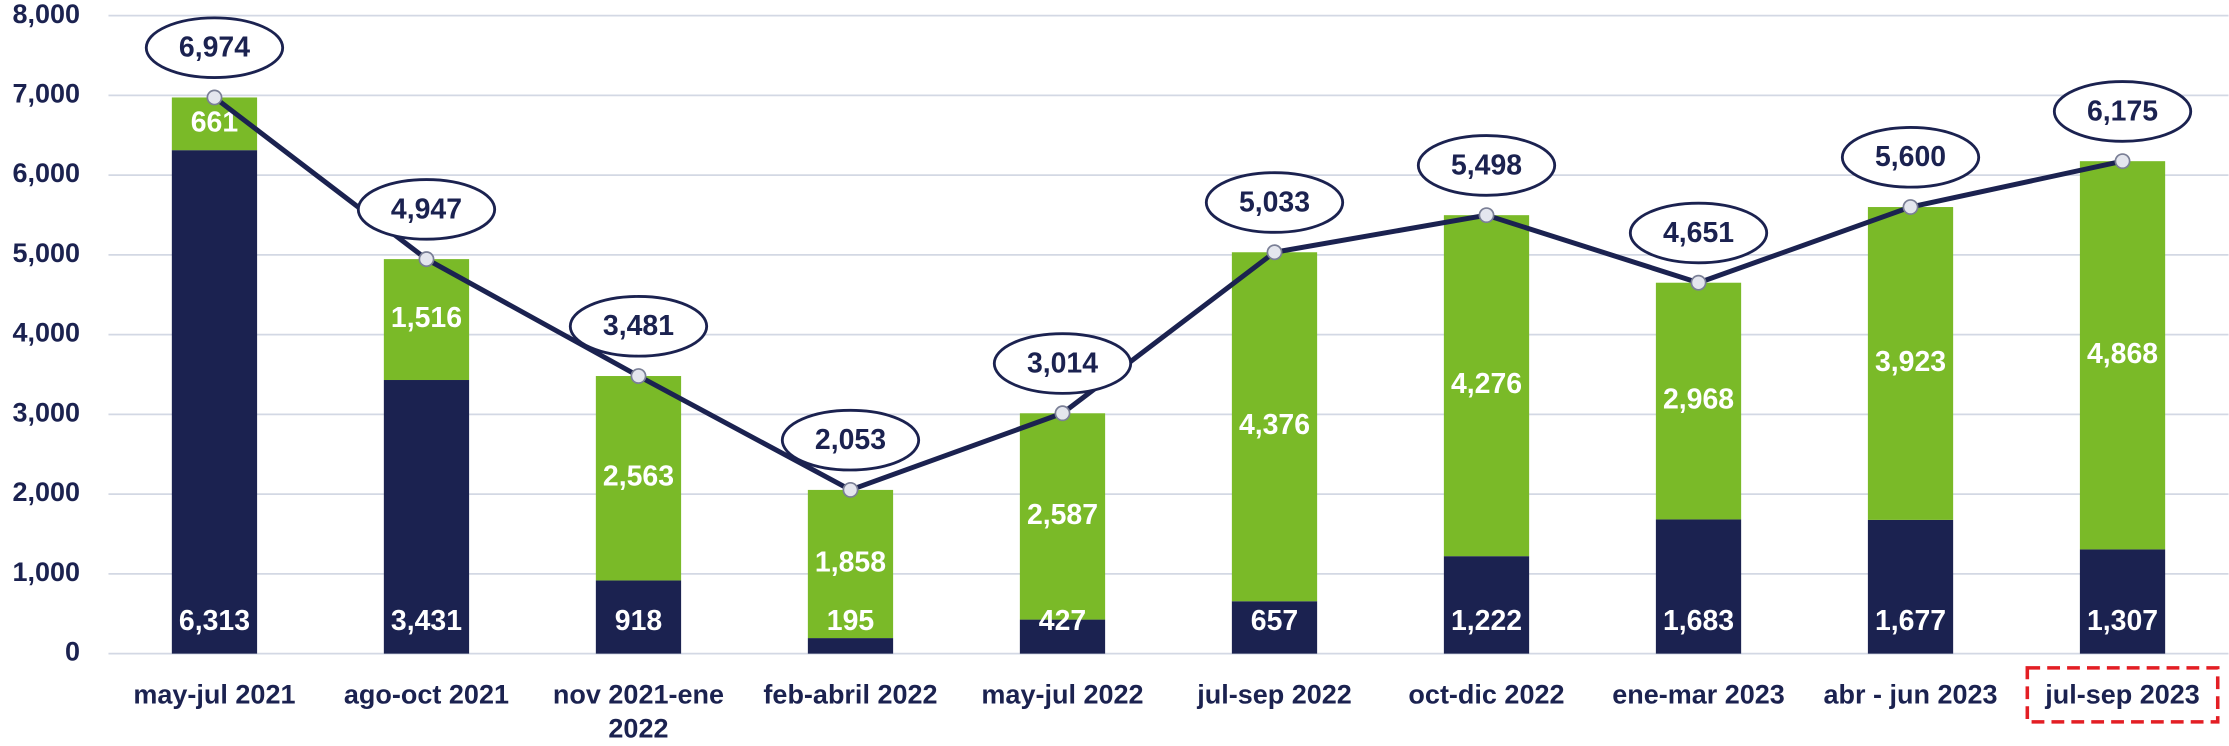 This screenshot has height=746, width=2229. What do you see at coordinates (1486, 621) in the screenshot?
I see `bar-value-label: 1,222` at bounding box center [1486, 621].